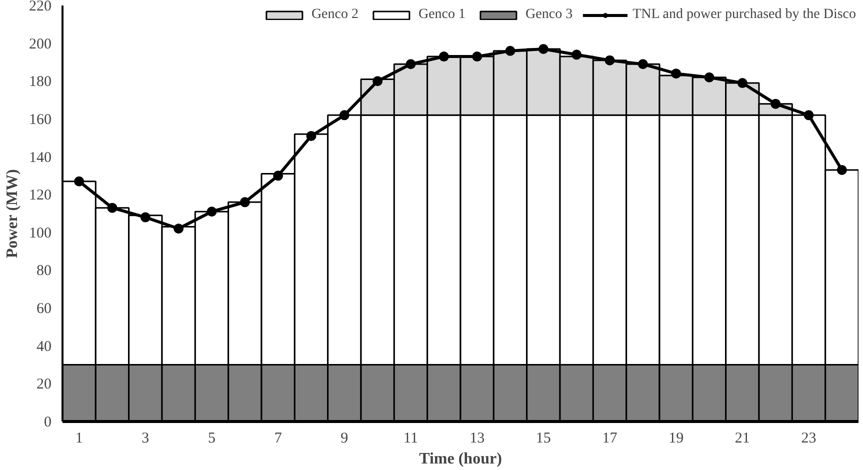 The width and height of the screenshot is (863, 470). Describe the element at coordinates (40, 196) in the screenshot. I see `y-tick-label: 120` at that location.